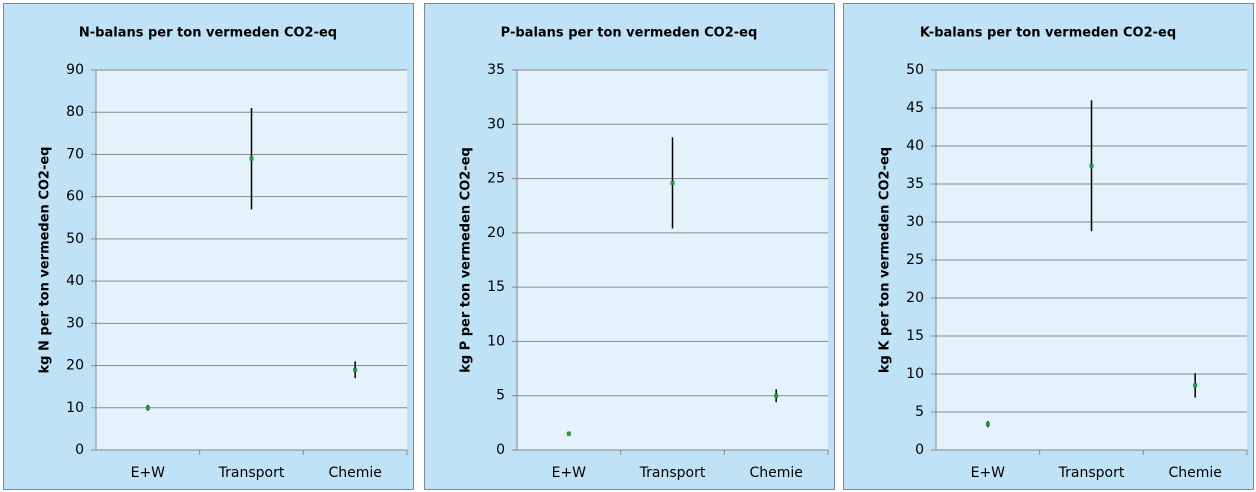  I want to click on y-tick-label: 60, so click(75, 197).